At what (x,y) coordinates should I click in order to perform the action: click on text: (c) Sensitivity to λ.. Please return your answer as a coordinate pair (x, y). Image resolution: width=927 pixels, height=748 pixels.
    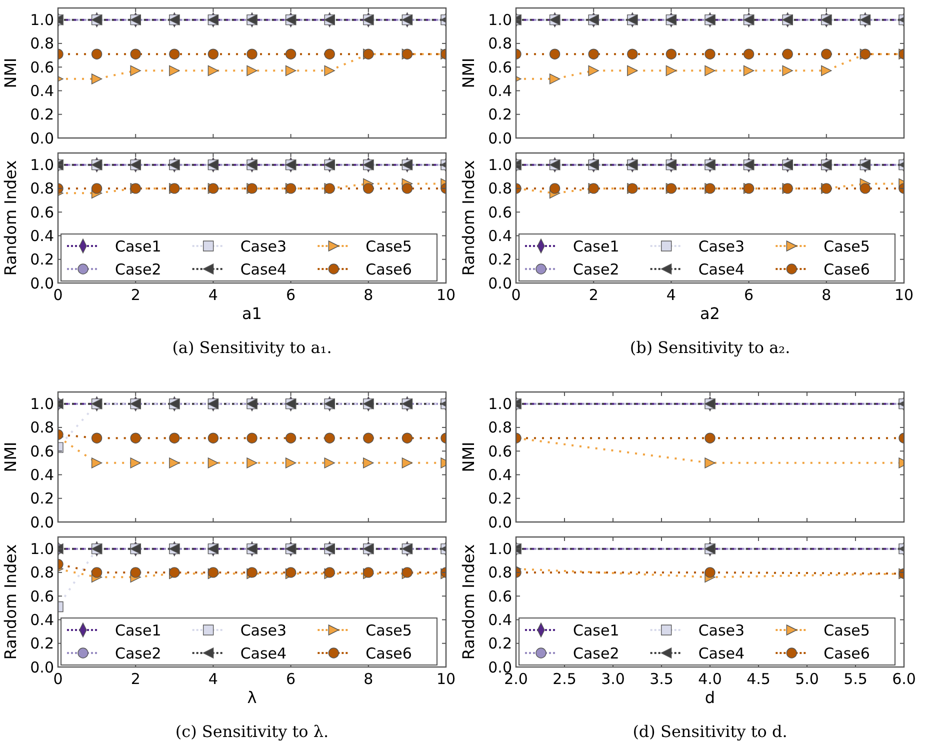
    Looking at the image, I should click on (252, 731).